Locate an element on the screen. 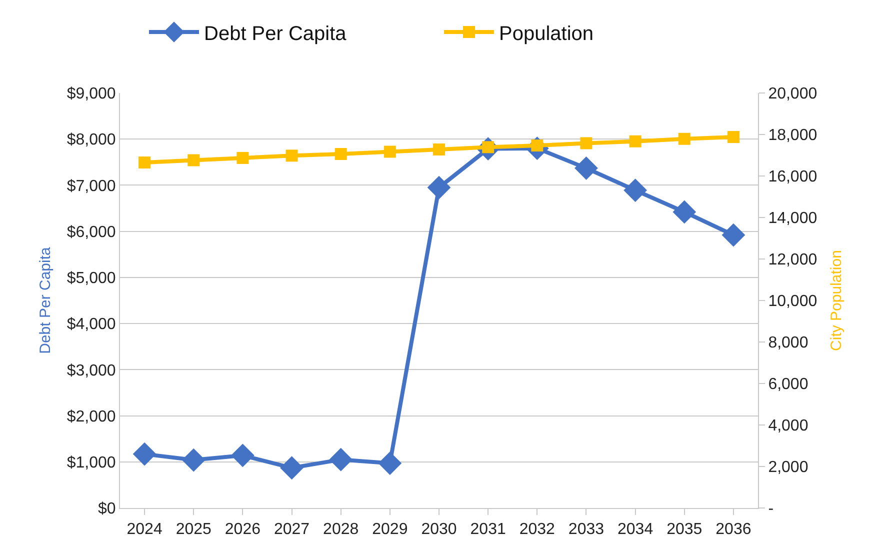 This screenshot has width=873, height=543. y-tick-label: $3,000 is located at coordinates (91, 371).